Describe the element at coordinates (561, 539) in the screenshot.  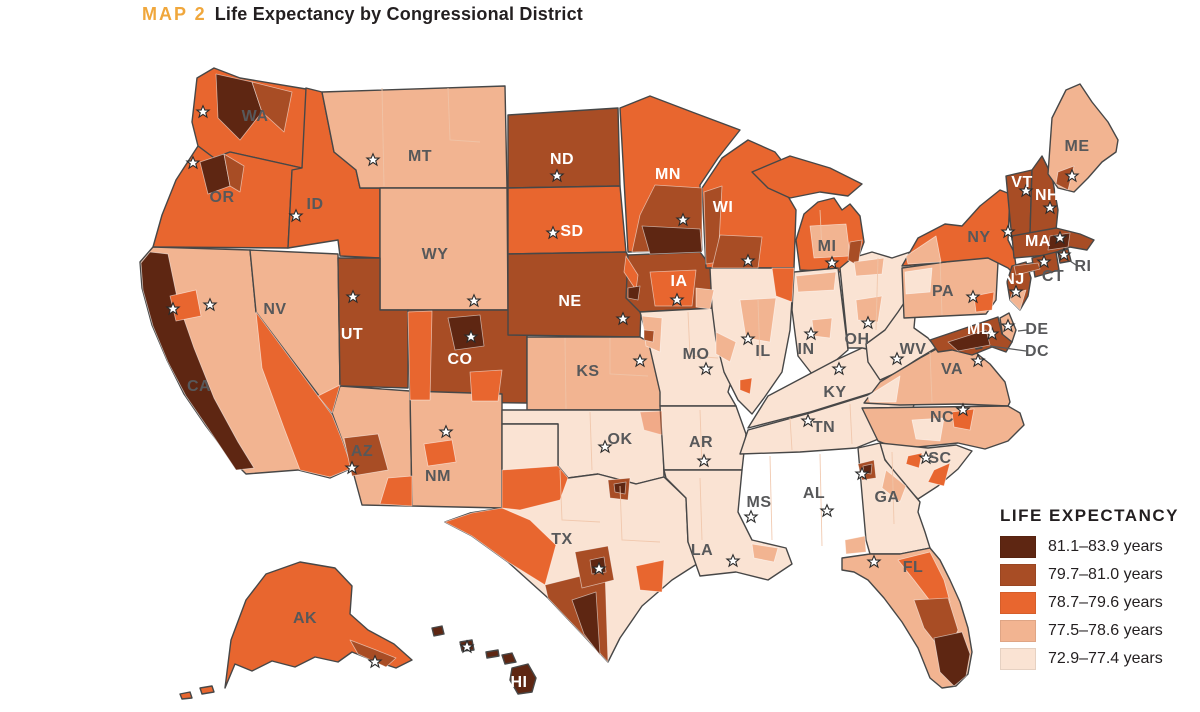
I see `state-label-tx: TX` at that location.